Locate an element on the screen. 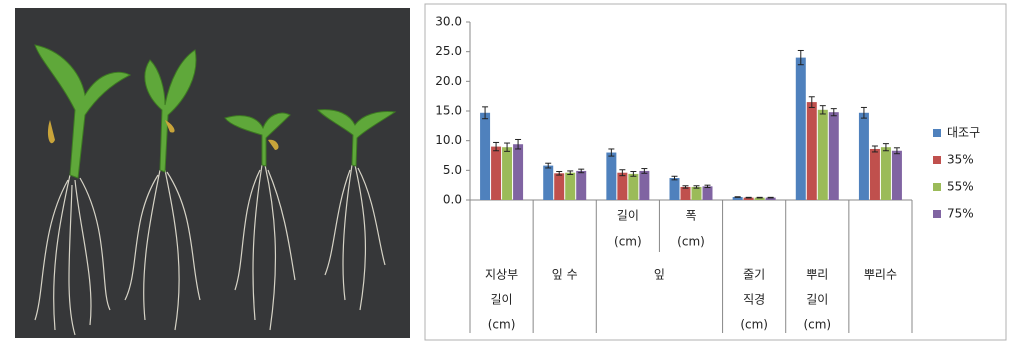 The height and width of the screenshot is (343, 1011). y-tick-label: 5.0 is located at coordinates (452, 170).